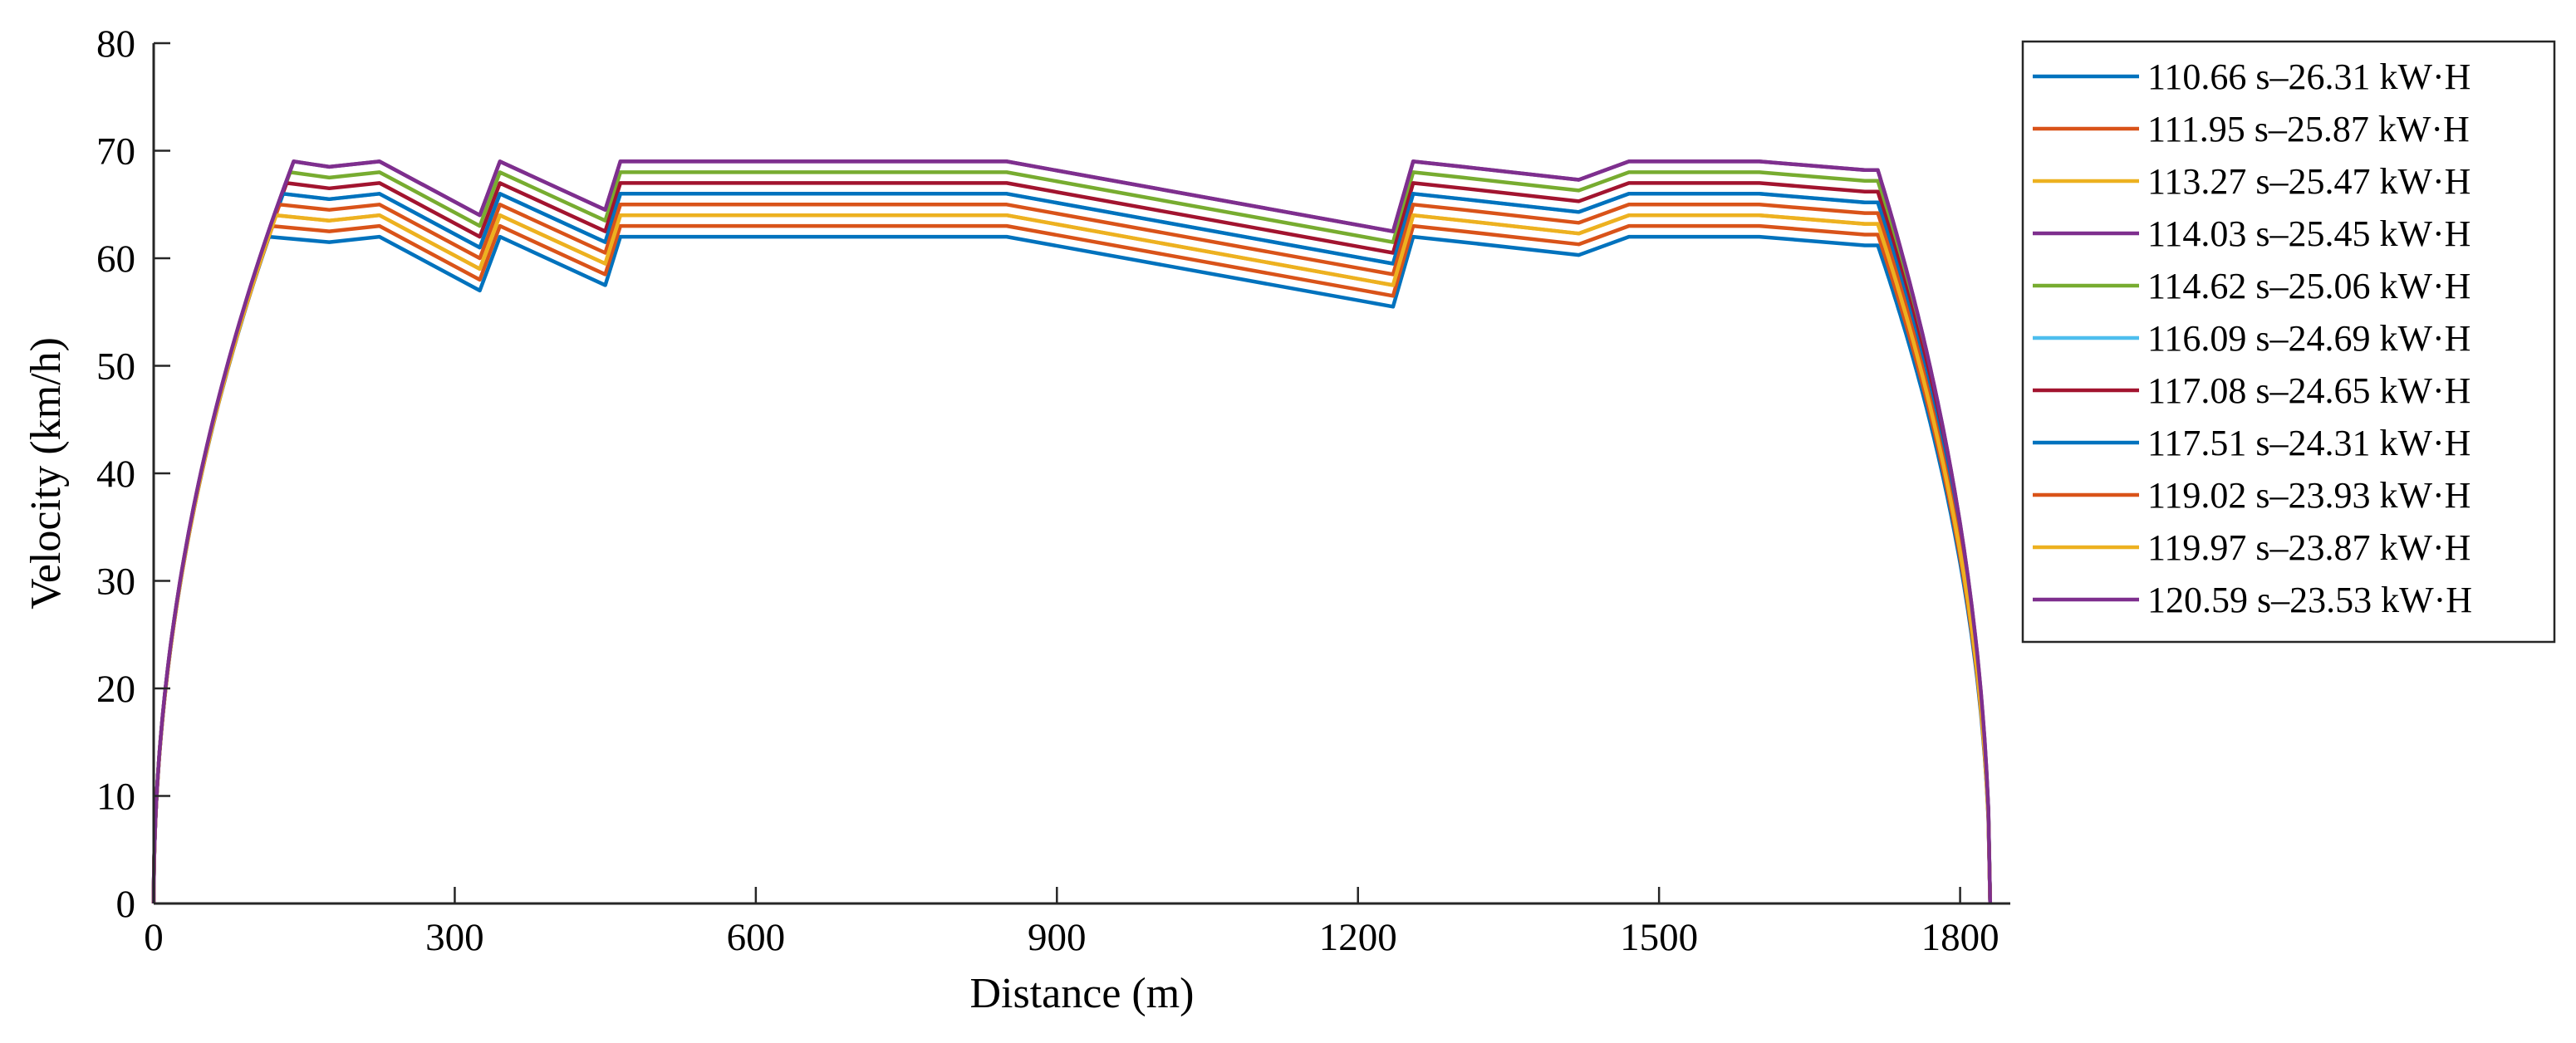 This screenshot has width=2576, height=1043. What do you see at coordinates (1659, 938) in the screenshot?
I see `x-tick-label: 1500` at bounding box center [1659, 938].